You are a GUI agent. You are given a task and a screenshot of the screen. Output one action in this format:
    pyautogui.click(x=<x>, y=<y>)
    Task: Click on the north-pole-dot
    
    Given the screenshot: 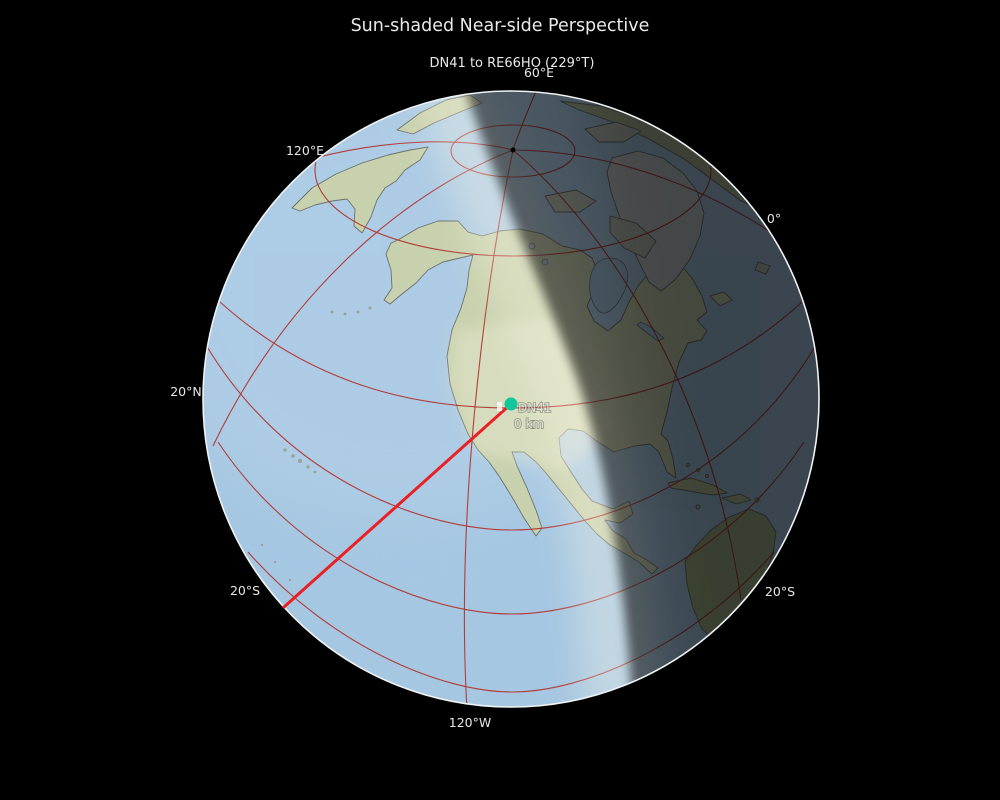 What is the action you would take?
    pyautogui.click(x=513, y=150)
    